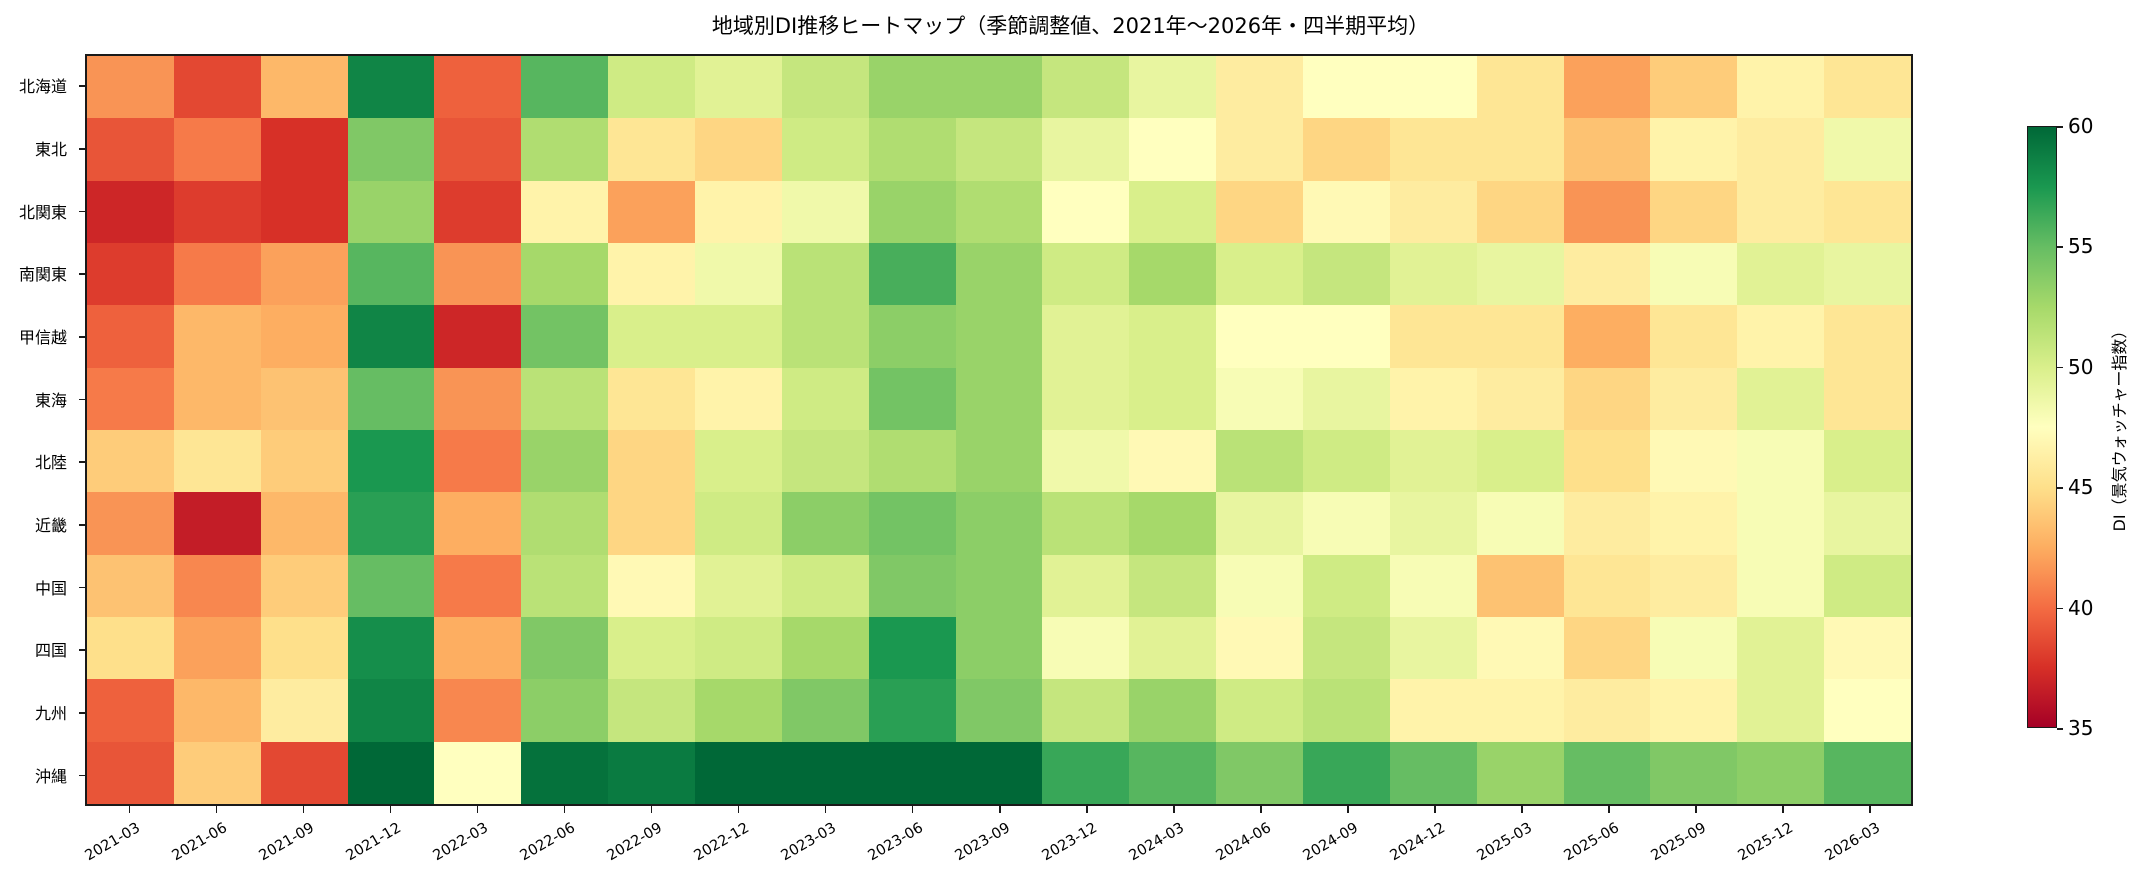  I want to click on colorbar-label: DI（景気ウォッチャー指数）, so click(2119, 427).